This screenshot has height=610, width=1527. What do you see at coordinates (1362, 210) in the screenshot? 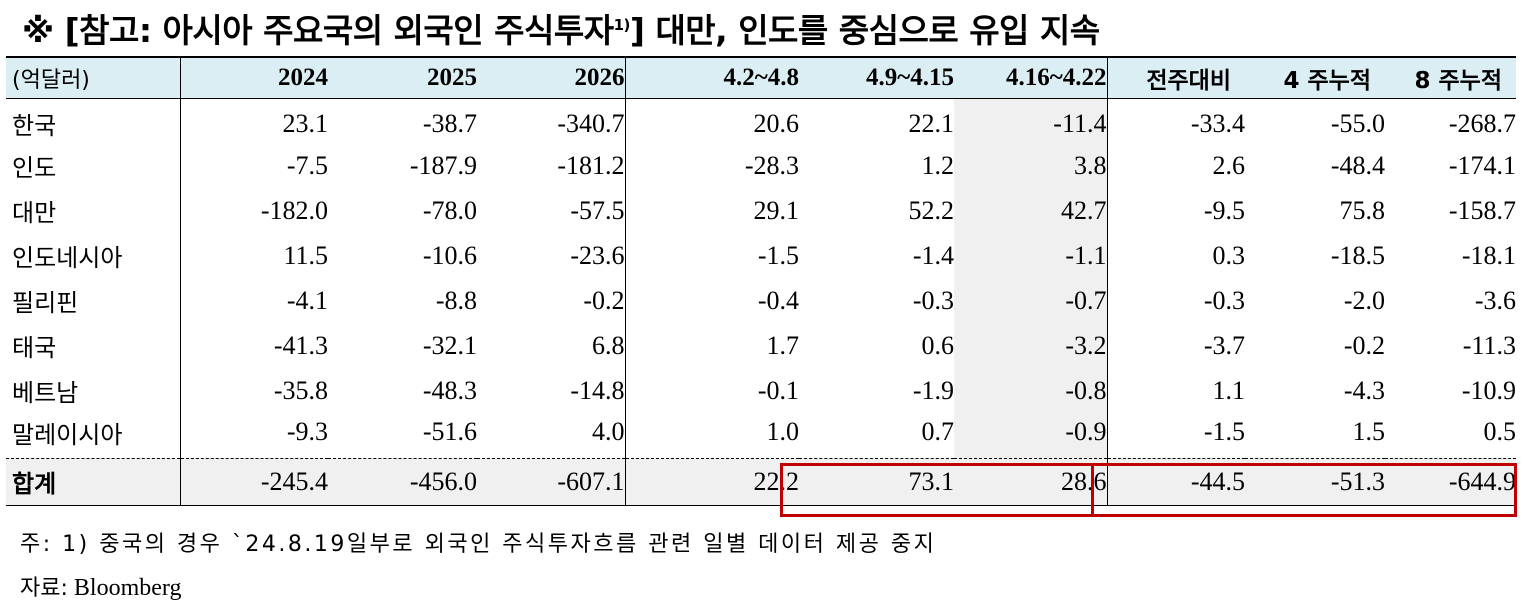
I see `value-cell: 75.8` at bounding box center [1362, 210].